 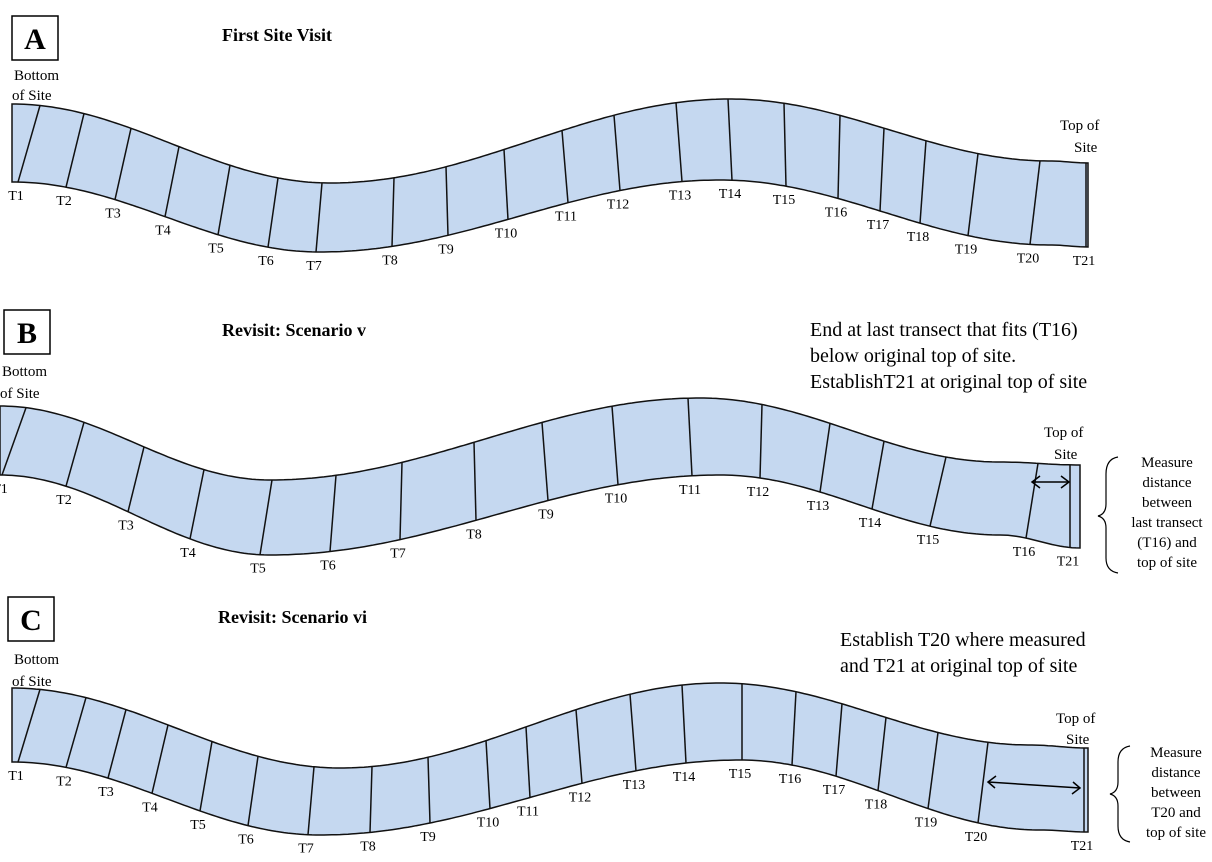 I want to click on panel-b-note-line1: End at last transect that fits (T16), so click(x=944, y=330).